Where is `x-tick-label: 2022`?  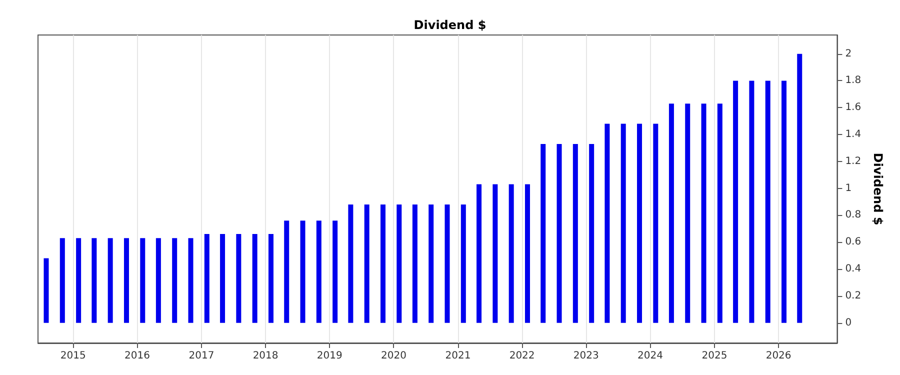 x-tick-label: 2022 is located at coordinates (522, 356).